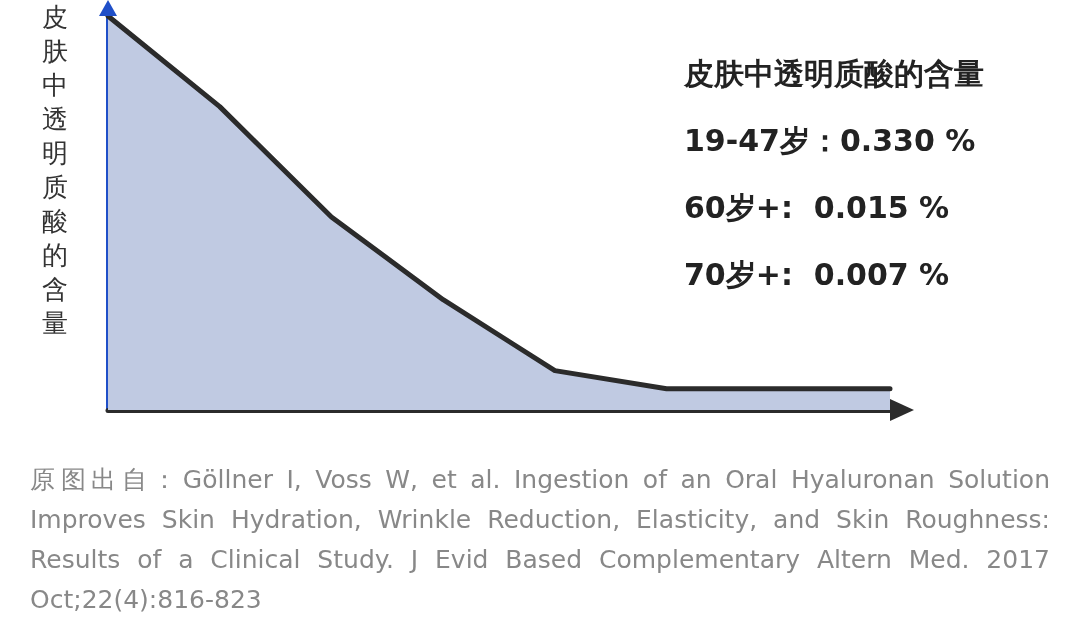 The image size is (1080, 619). Describe the element at coordinates (55, 170) in the screenshot. I see `text: 皮肤中透明质酸的含量` at that location.